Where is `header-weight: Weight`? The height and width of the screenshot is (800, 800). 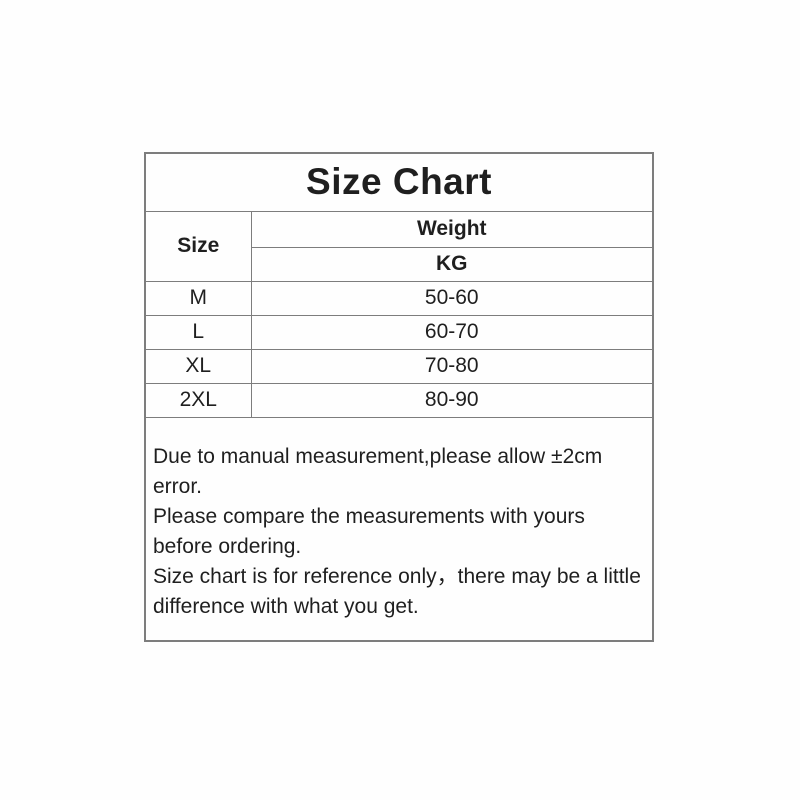
header-weight: Weight is located at coordinates (452, 229).